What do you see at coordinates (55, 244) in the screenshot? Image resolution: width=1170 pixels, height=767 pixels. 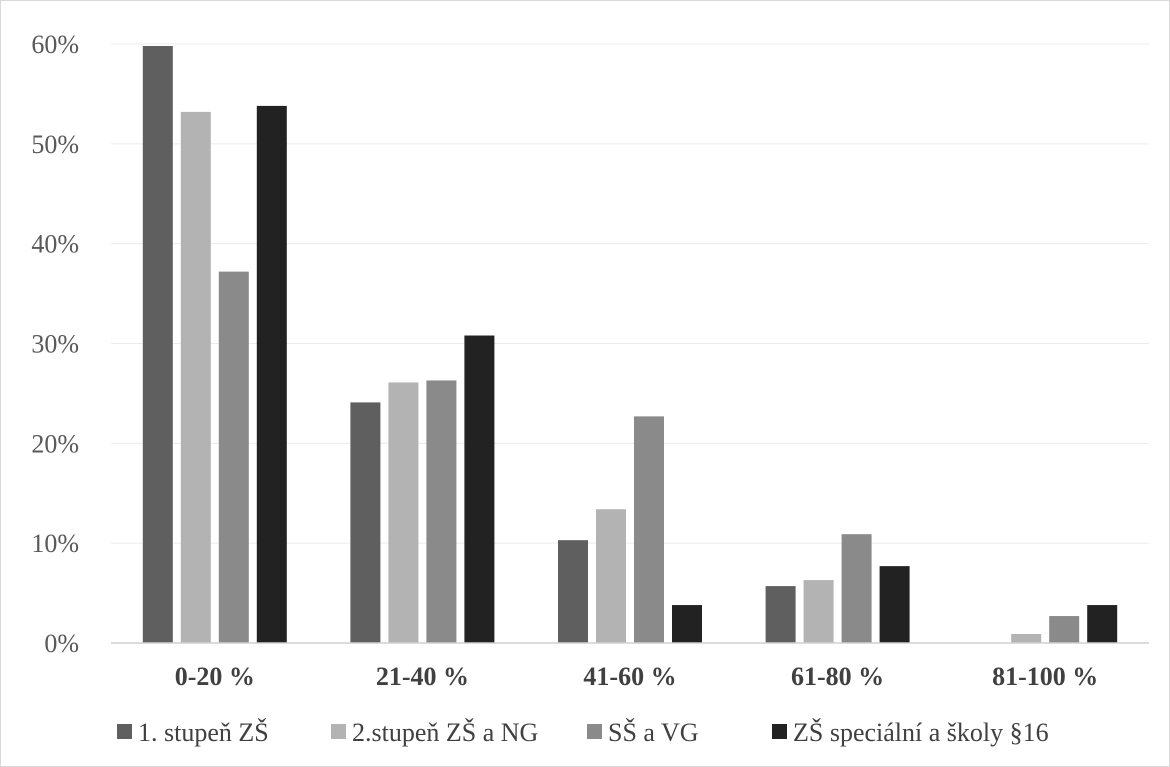 I see `y-tick-label: 40%` at bounding box center [55, 244].